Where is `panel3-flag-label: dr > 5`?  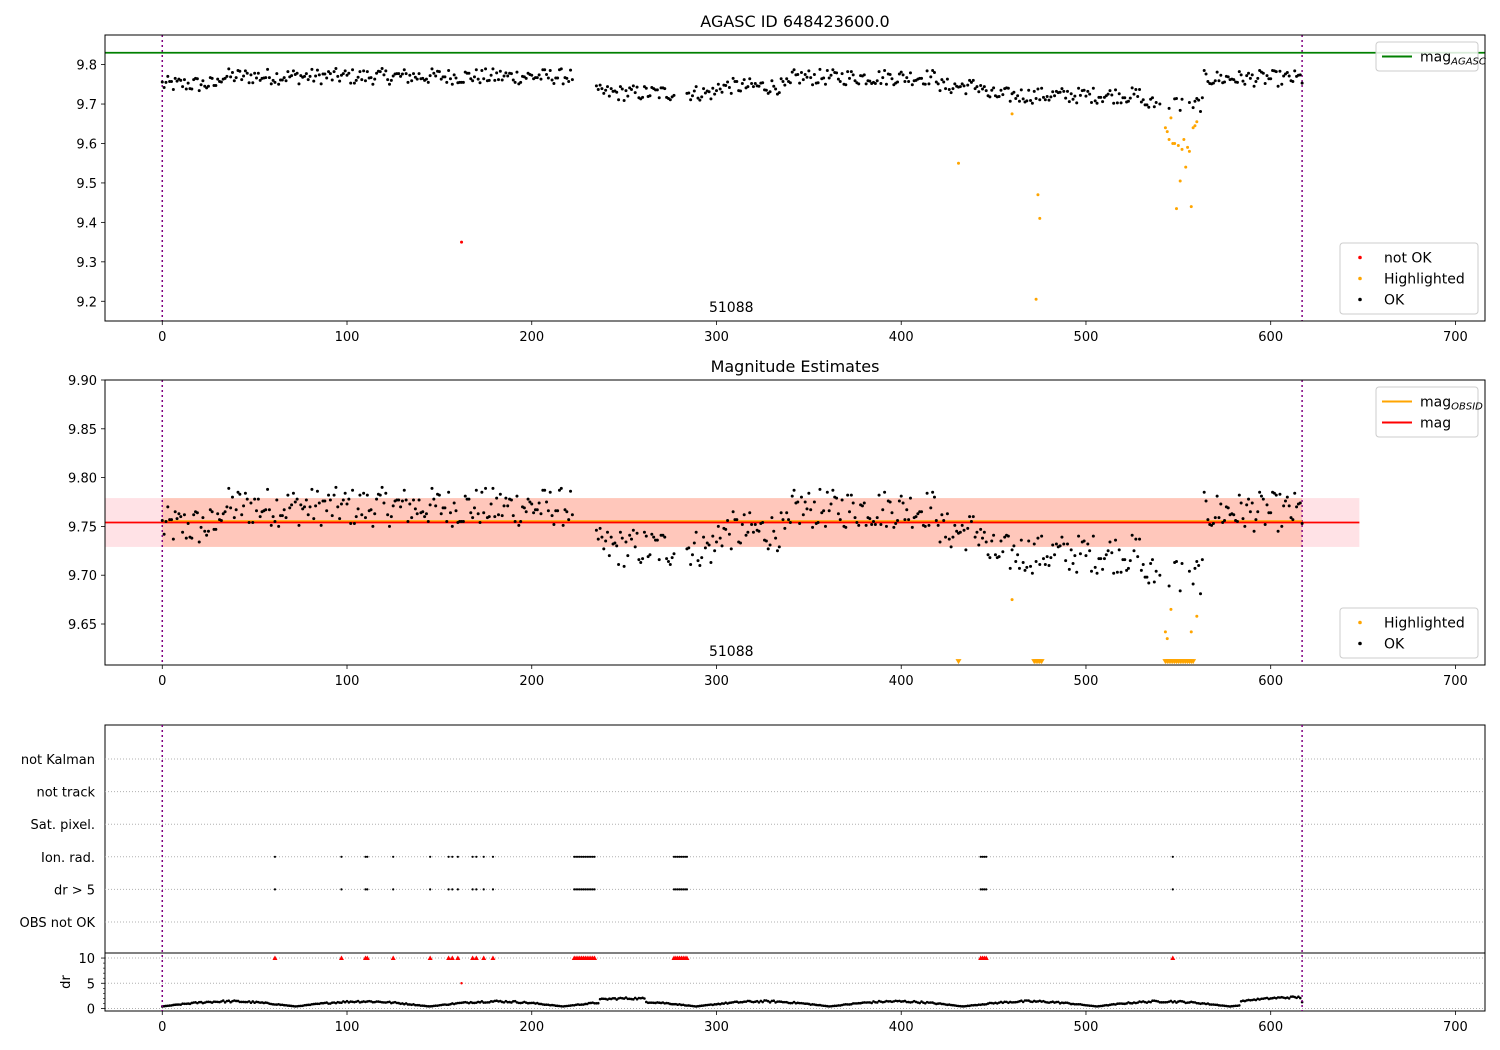
panel3-flag-label: dr > 5 is located at coordinates (74, 890).